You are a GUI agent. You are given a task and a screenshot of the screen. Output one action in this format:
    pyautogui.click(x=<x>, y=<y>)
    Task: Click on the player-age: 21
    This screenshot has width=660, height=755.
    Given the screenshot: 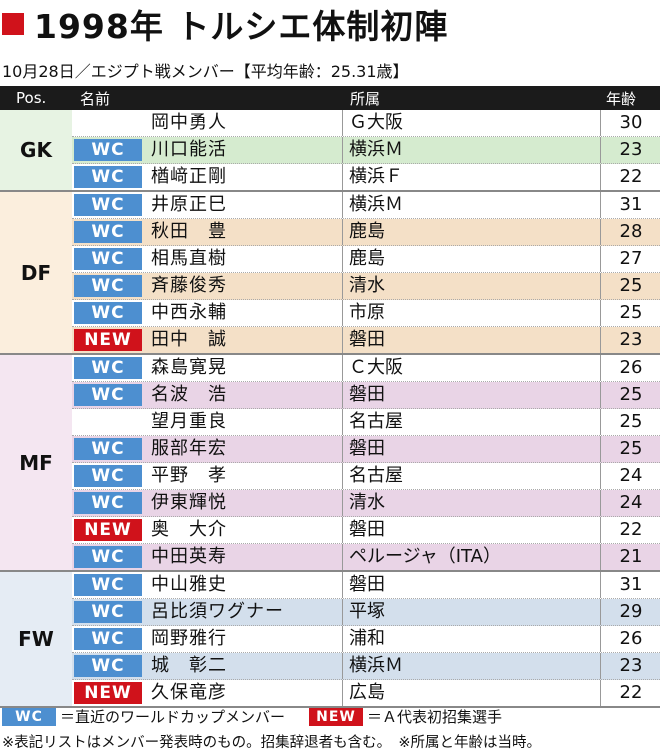 What is the action you would take?
    pyautogui.click(x=630, y=557)
    